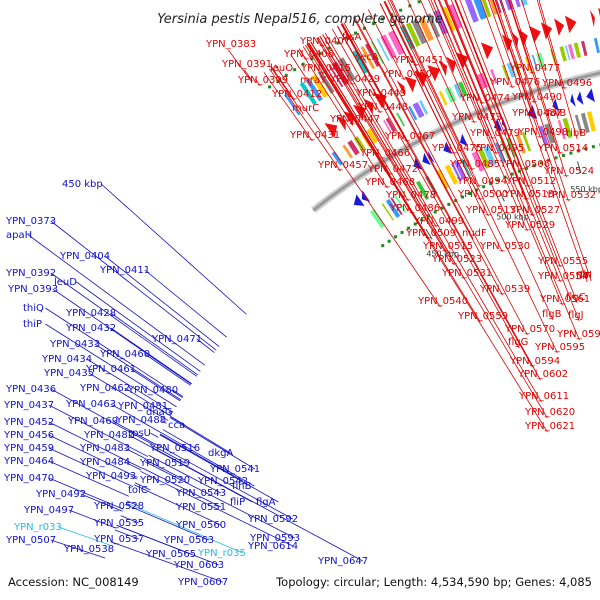 The height and width of the screenshot is (600, 600). Describe the element at coordinates (88, 549) in the screenshot. I see `reverse-label-ypn-0538: YPN_0538` at that location.